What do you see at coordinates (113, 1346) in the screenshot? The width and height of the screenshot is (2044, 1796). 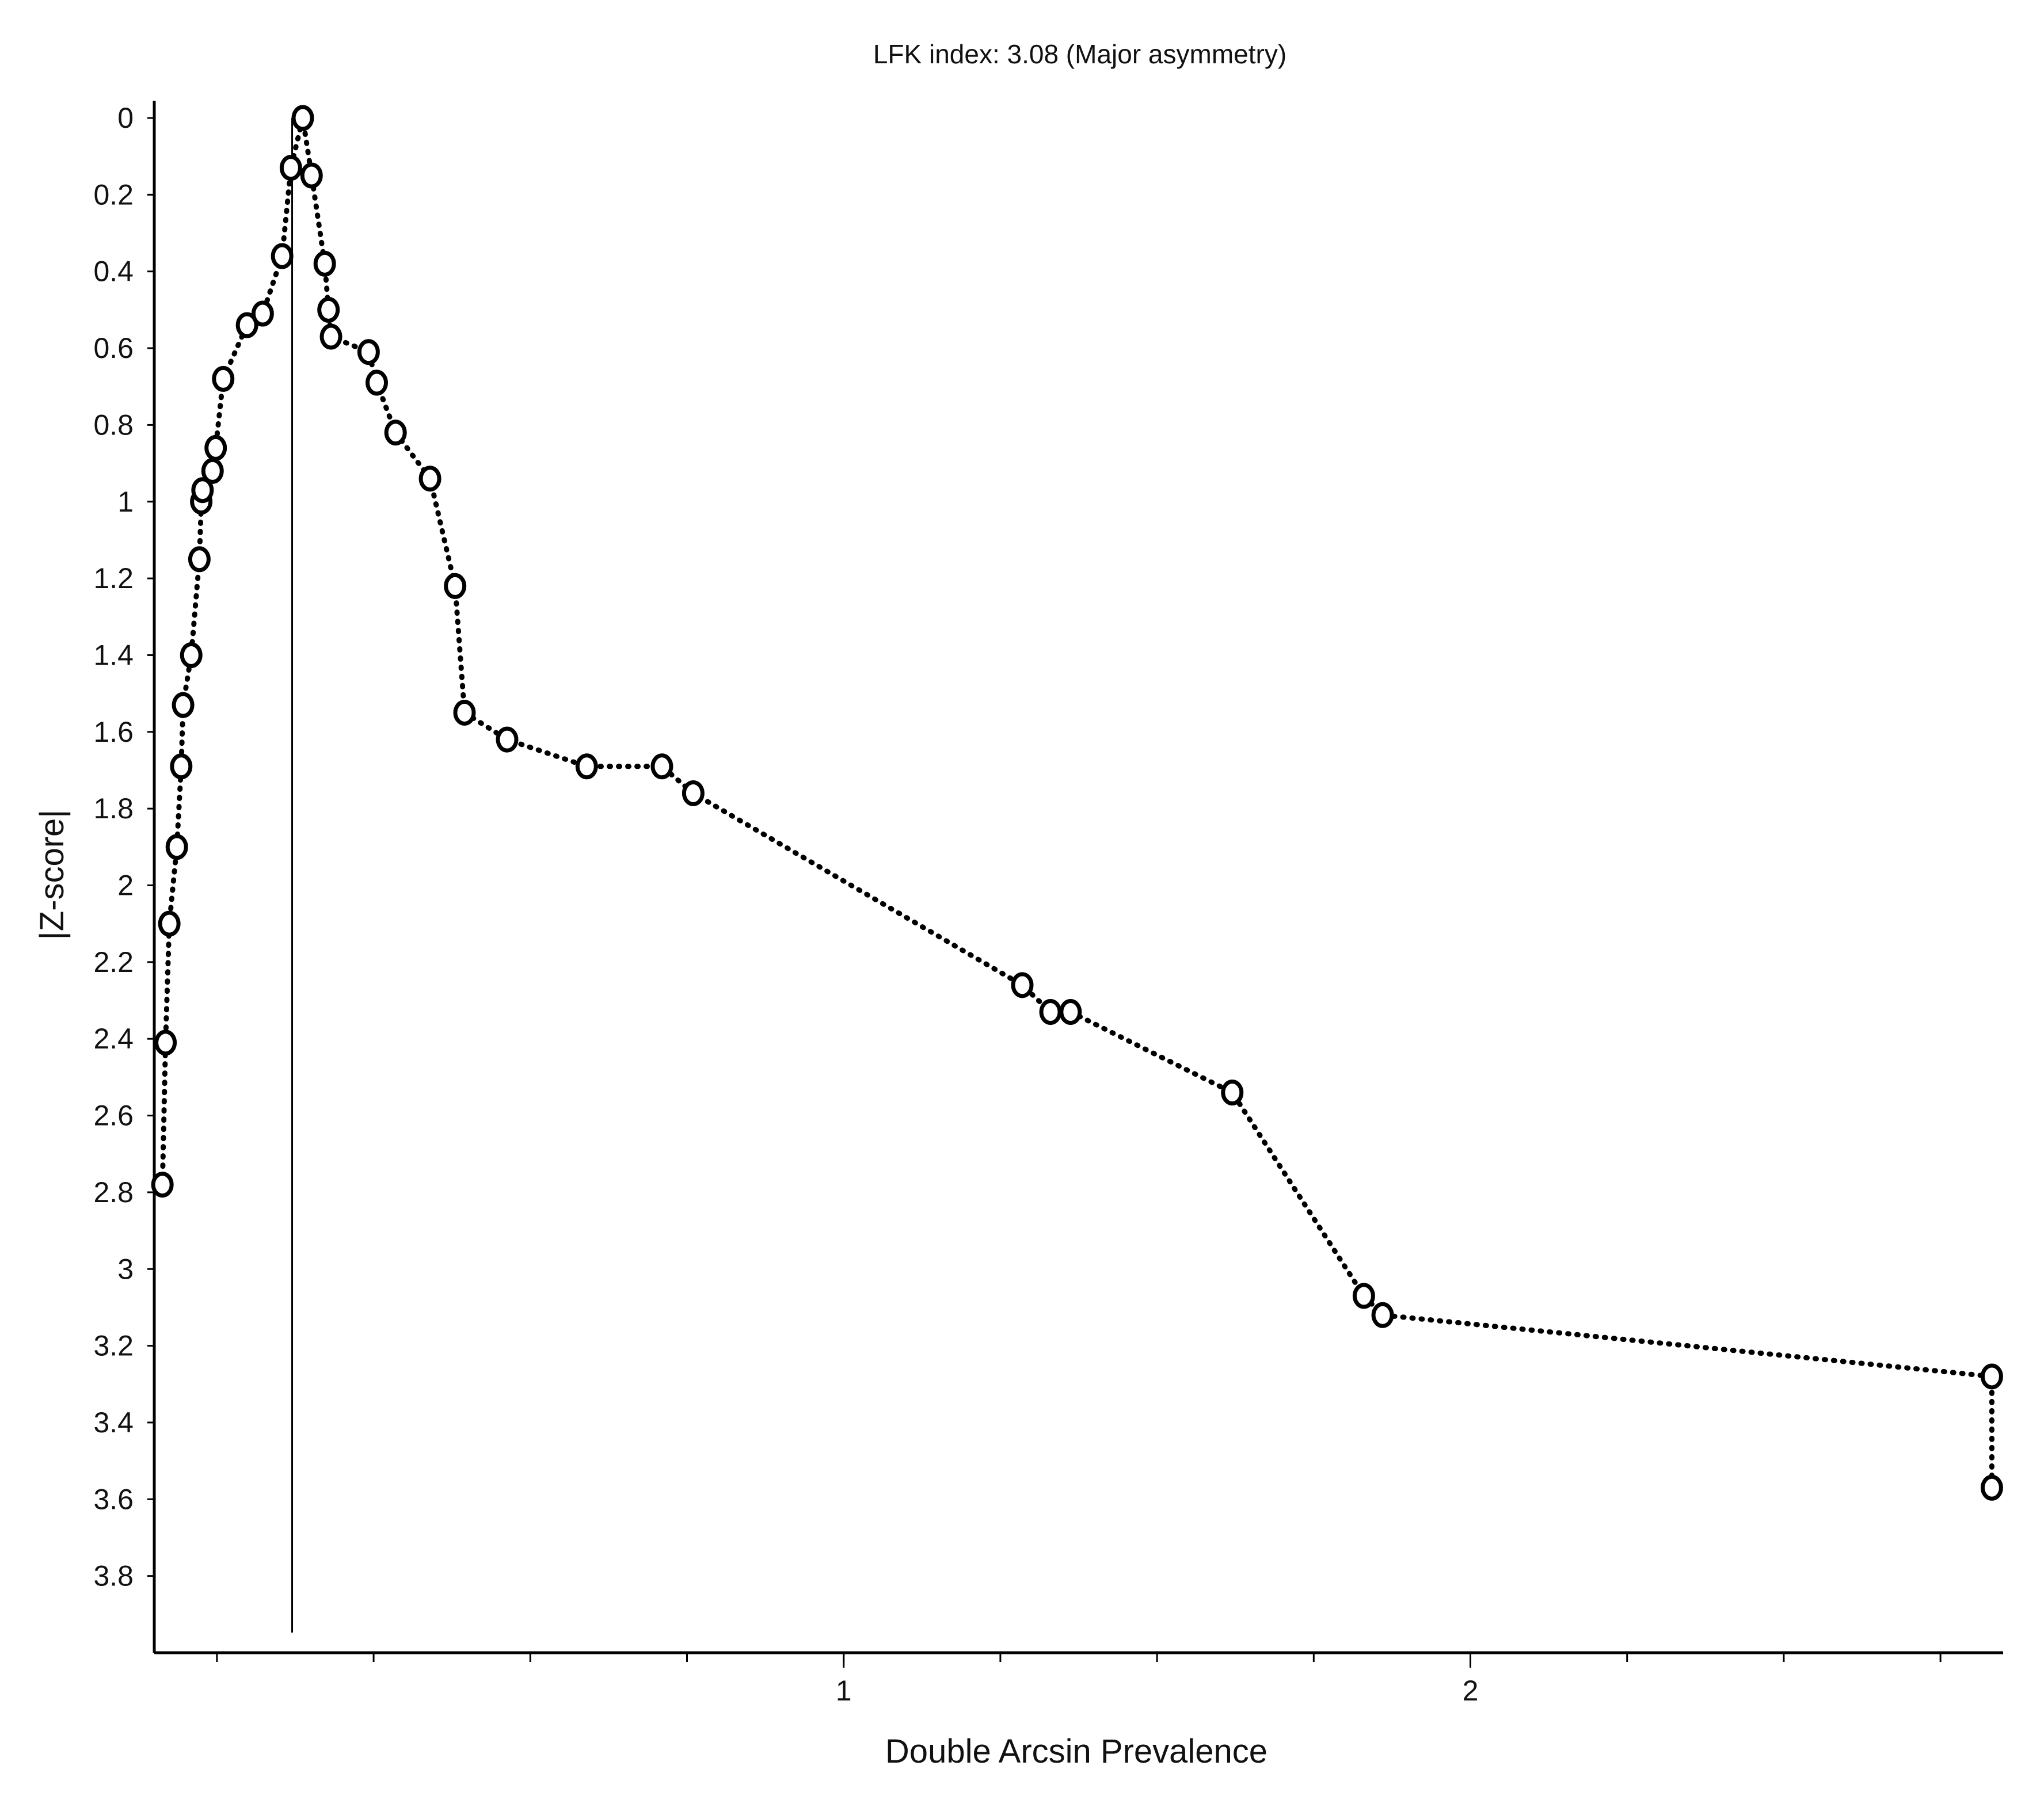 I see `y-tick-label: 3.2` at bounding box center [113, 1346].